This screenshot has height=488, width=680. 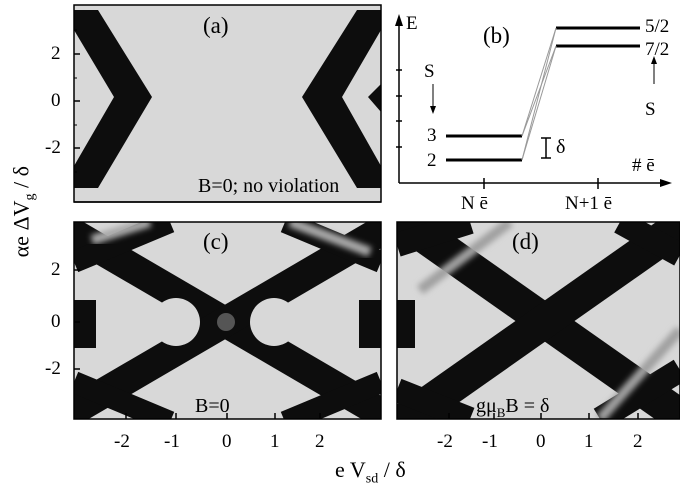 What do you see at coordinates (533, 101) in the screenshot?
I see `panel-b-diagram` at bounding box center [533, 101].